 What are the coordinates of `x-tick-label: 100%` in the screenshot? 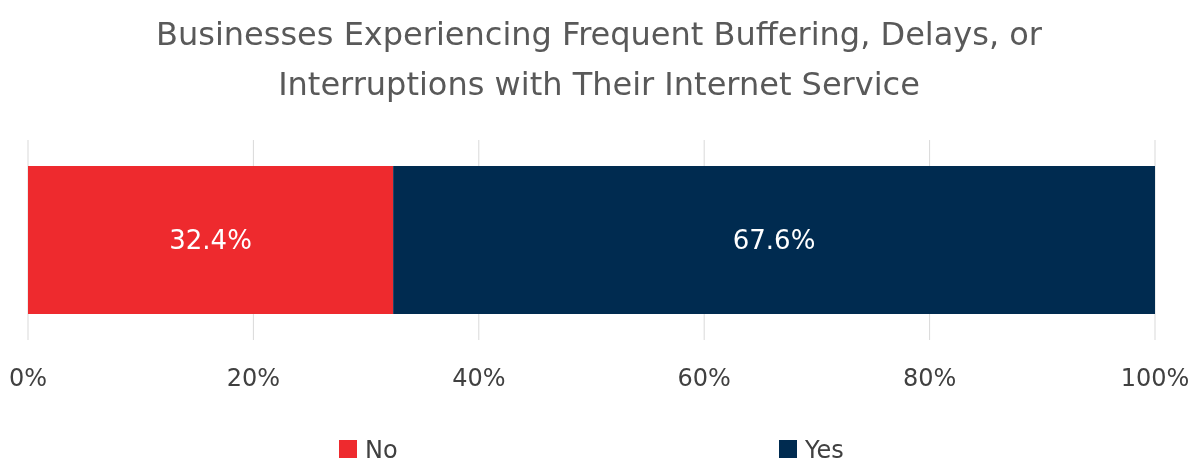 It's located at (1155, 378).